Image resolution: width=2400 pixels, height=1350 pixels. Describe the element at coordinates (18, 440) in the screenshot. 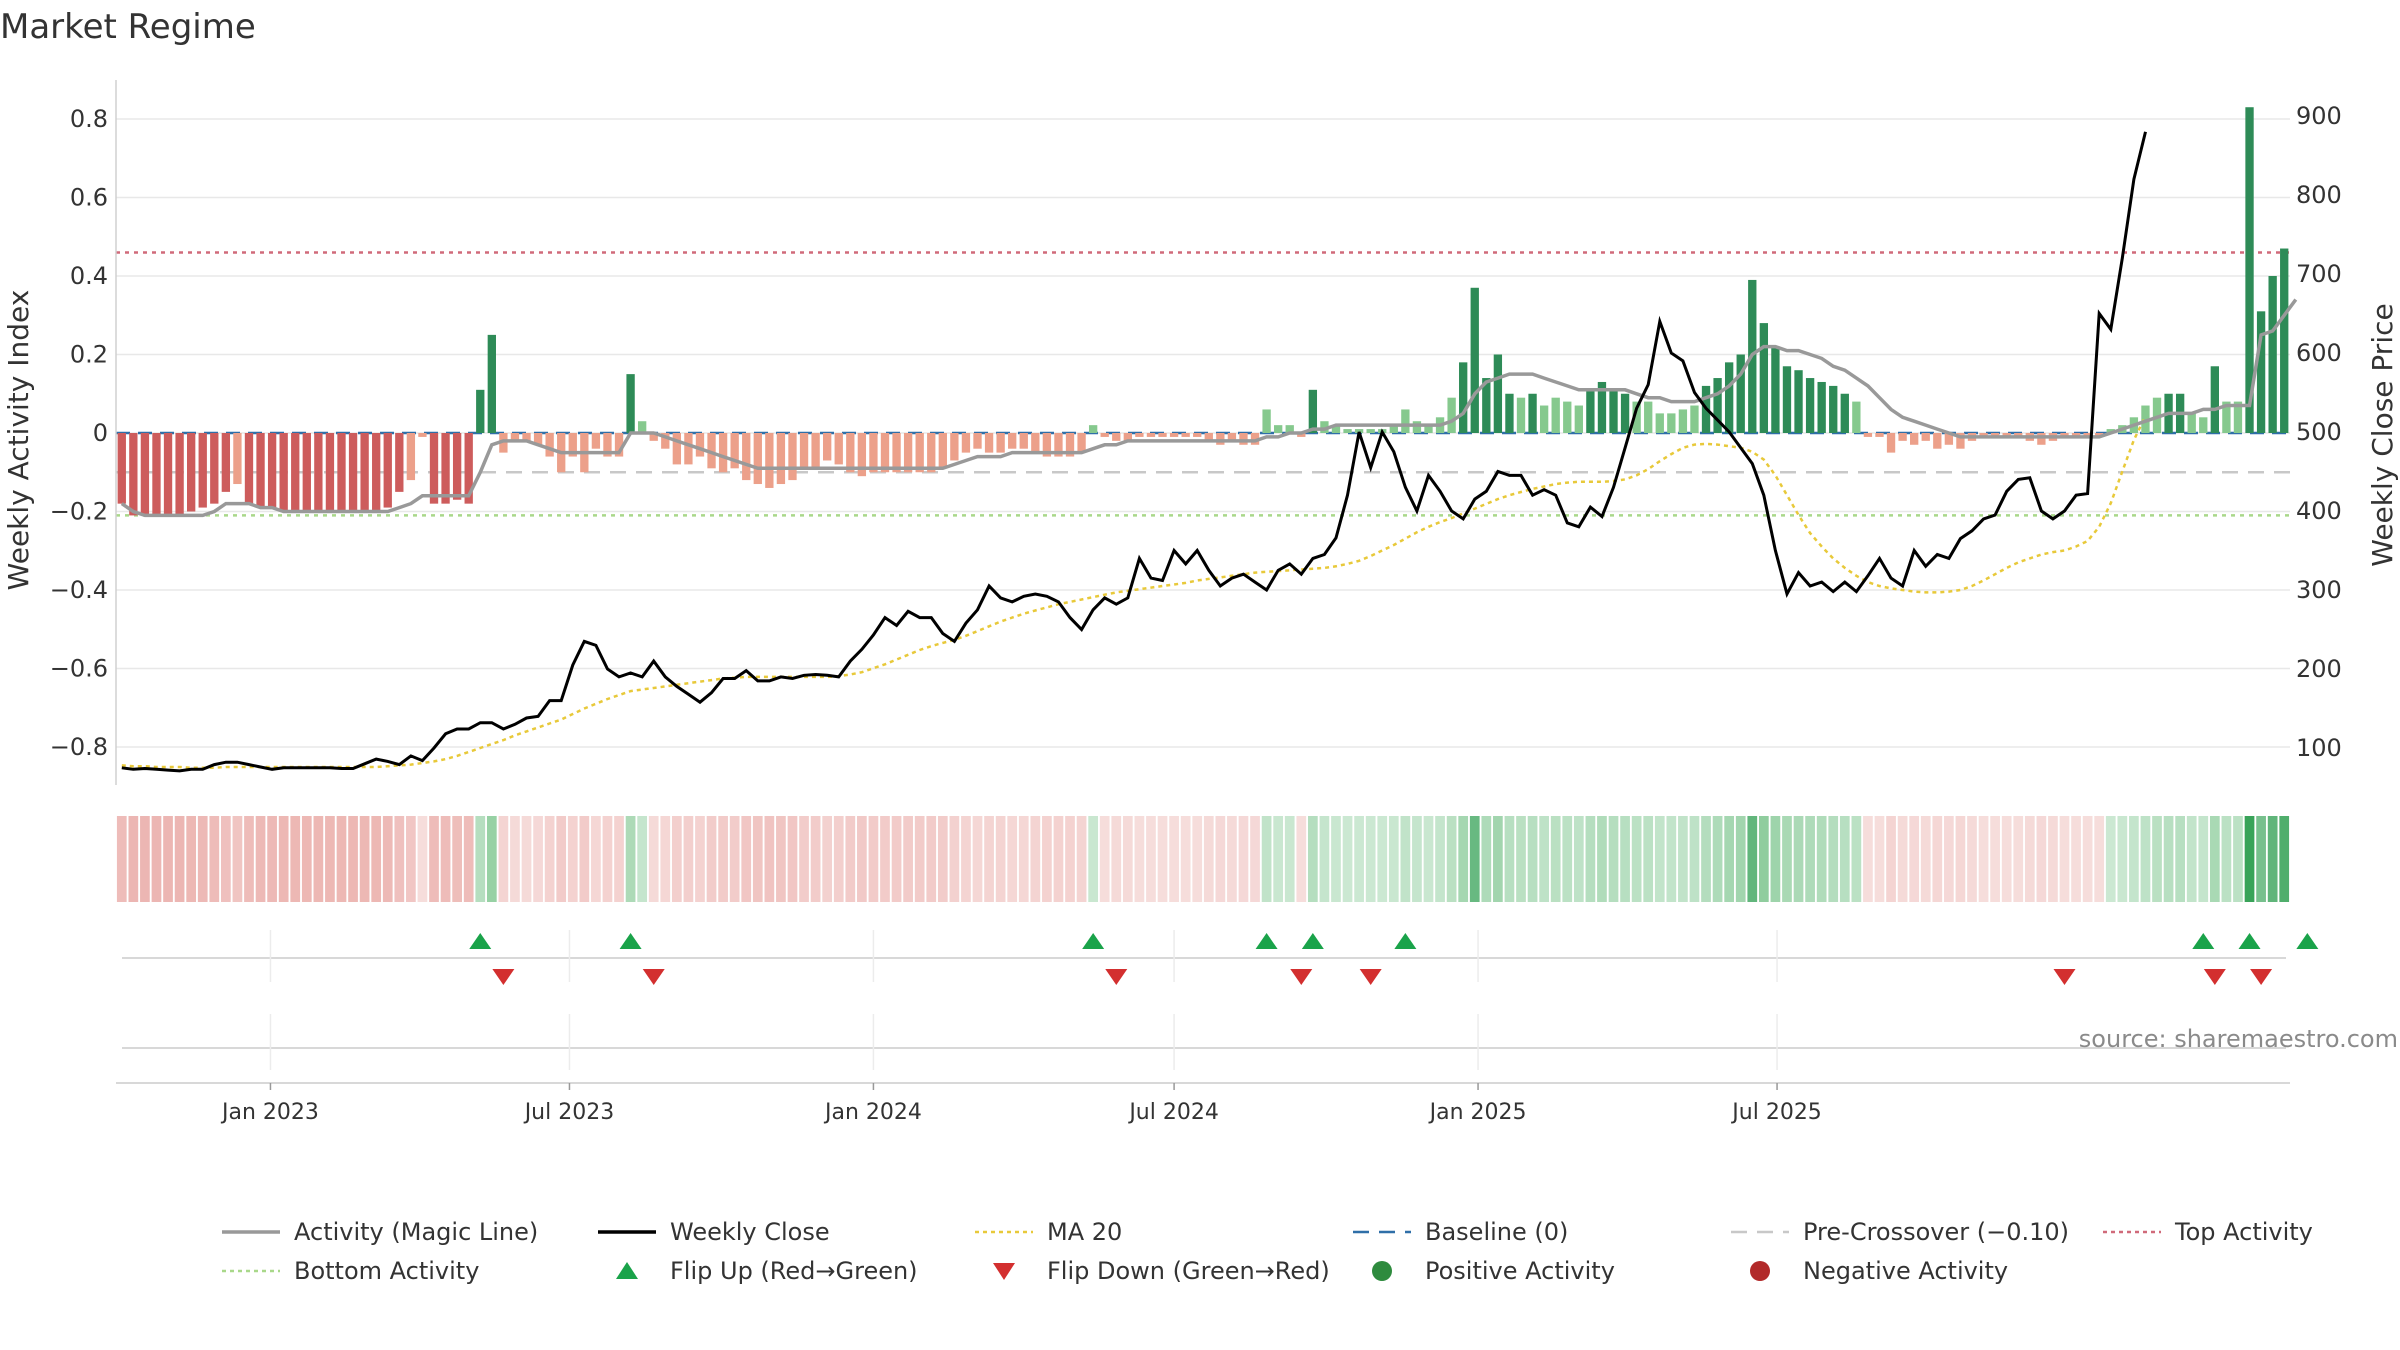

I see `y-axis-left-label: Weekly Activity Index` at that location.